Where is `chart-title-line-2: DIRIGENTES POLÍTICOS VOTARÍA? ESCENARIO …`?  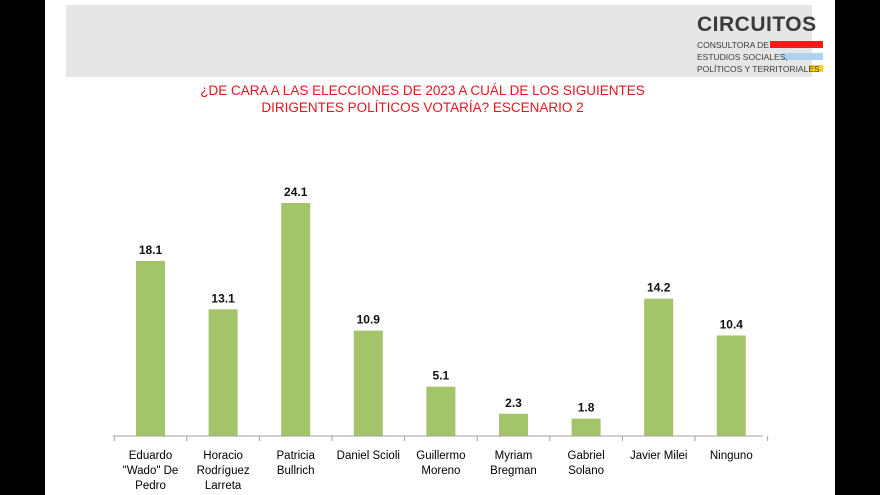 chart-title-line-2: DIRIGENTES POLÍTICOS VOTARÍA? ESCENARIO … is located at coordinates (422, 107).